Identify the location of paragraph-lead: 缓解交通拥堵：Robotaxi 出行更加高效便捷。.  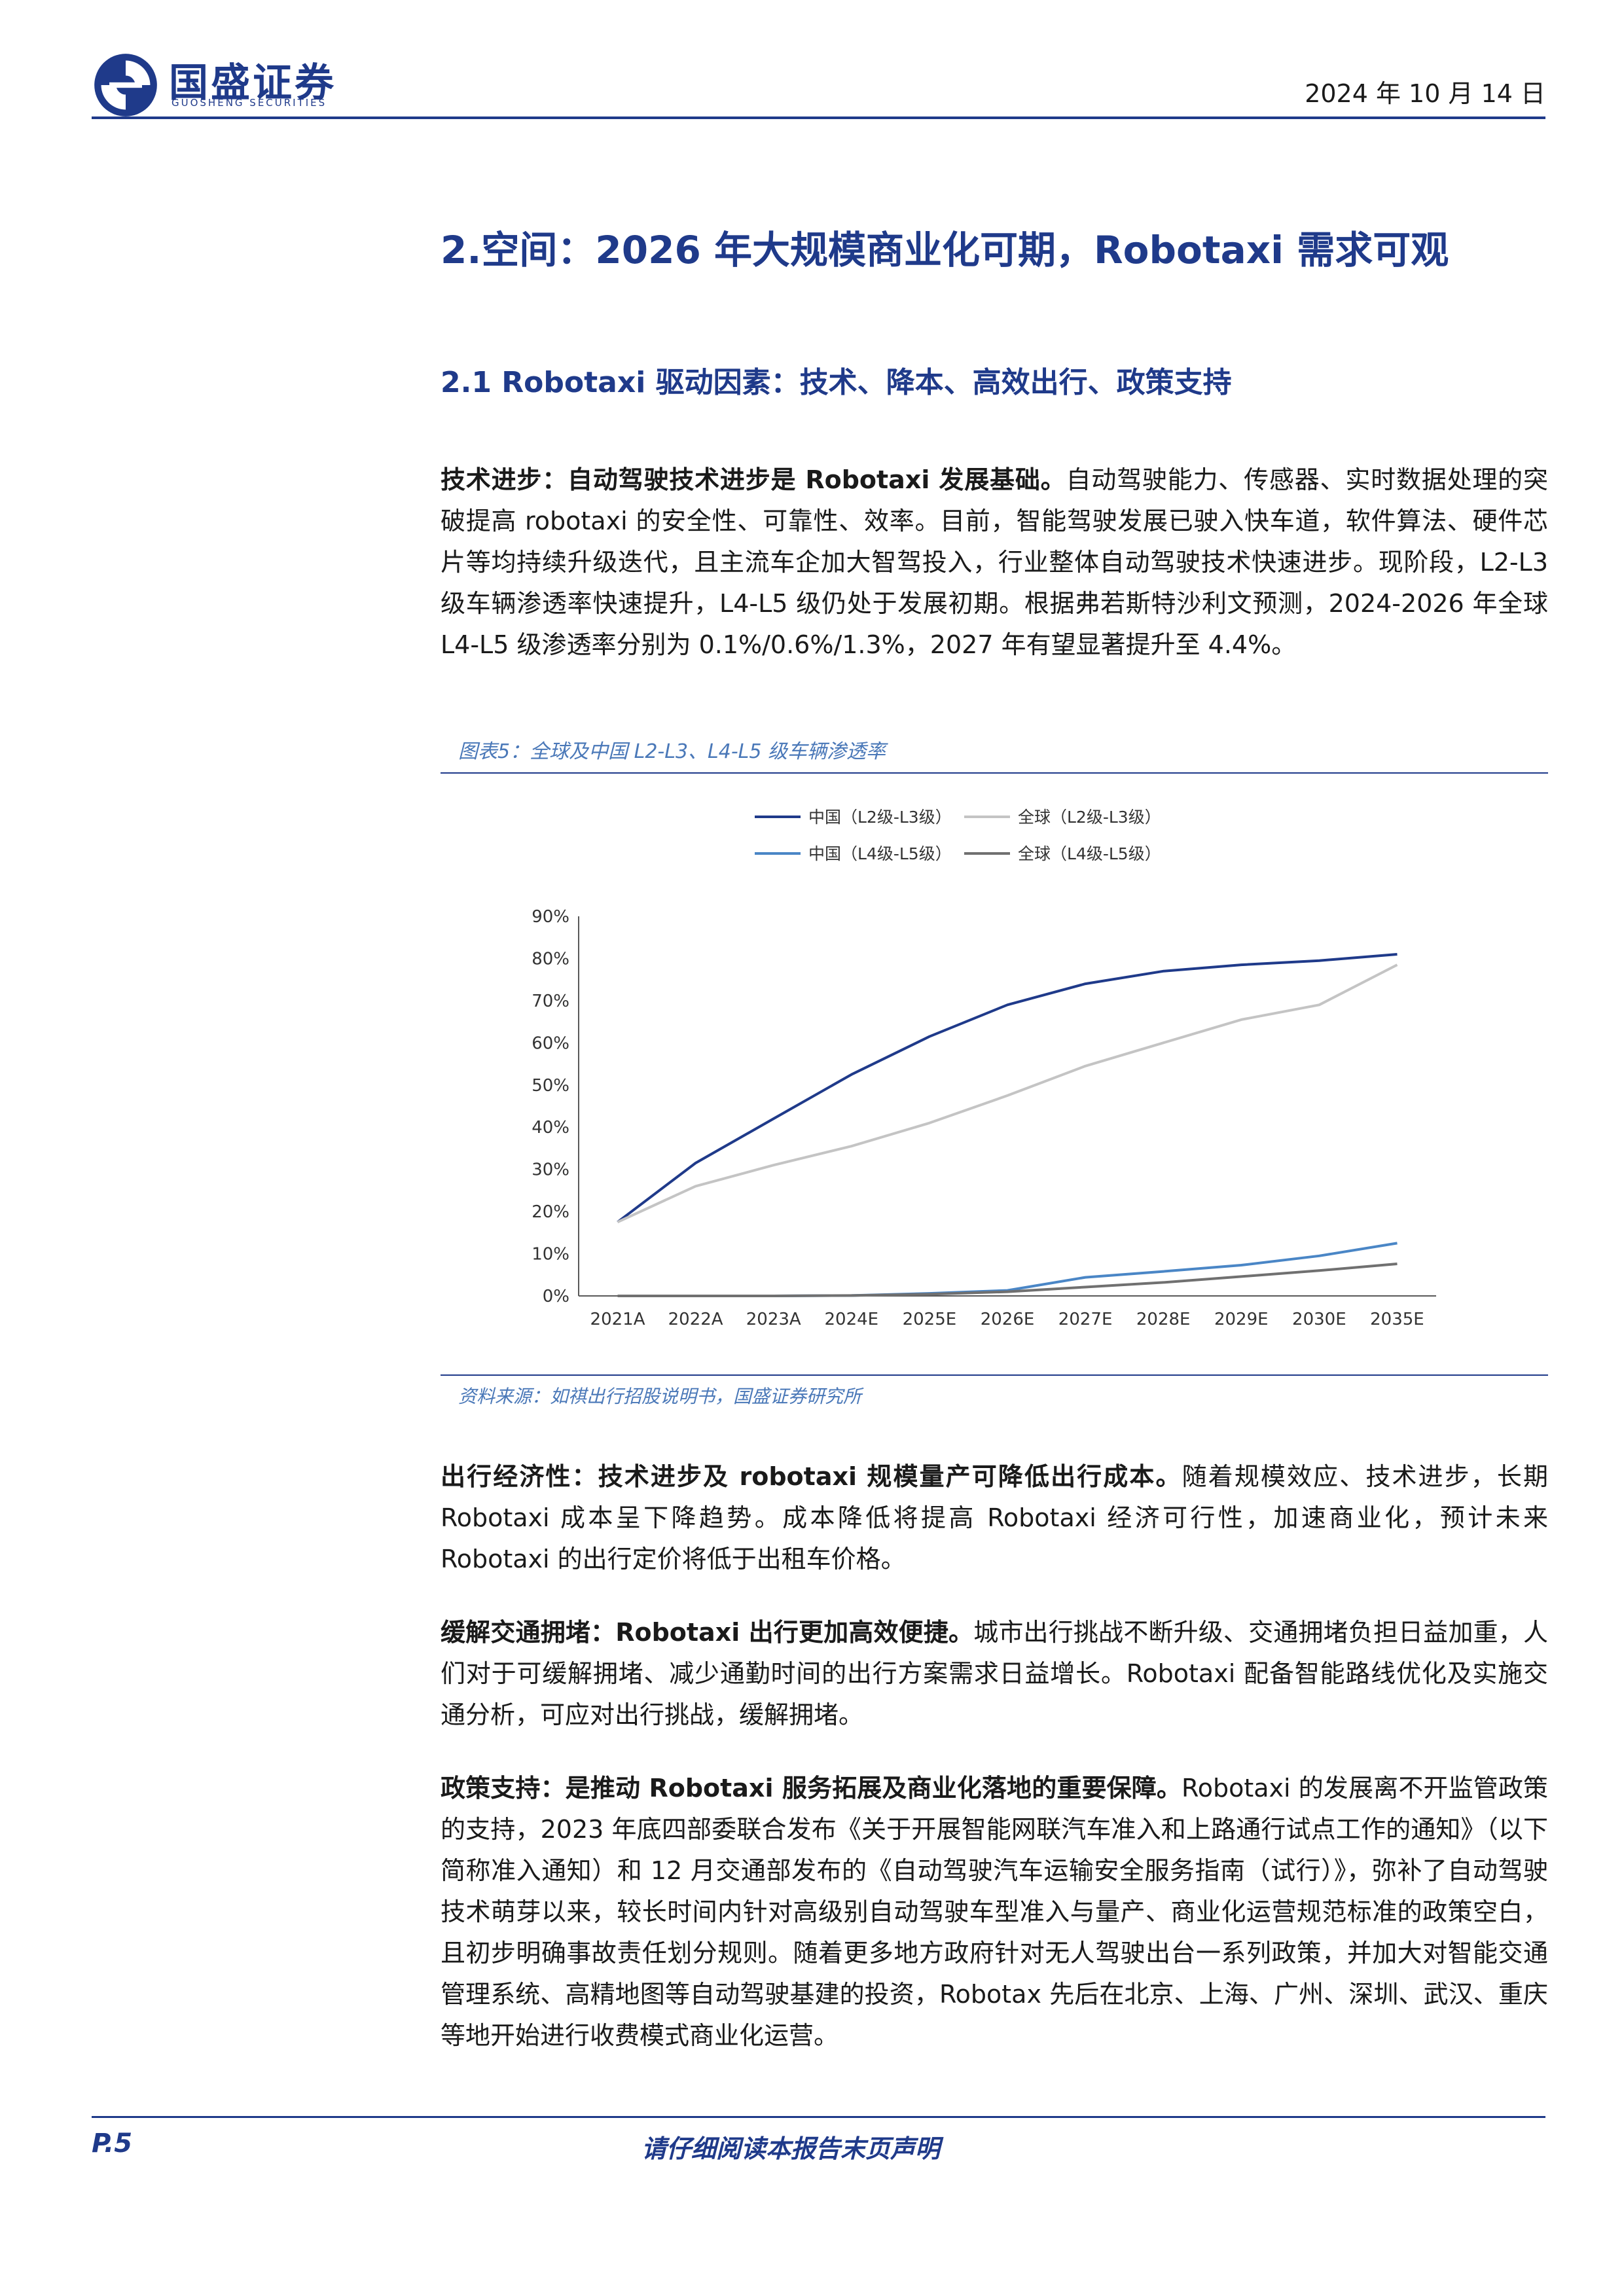
(707, 1633).